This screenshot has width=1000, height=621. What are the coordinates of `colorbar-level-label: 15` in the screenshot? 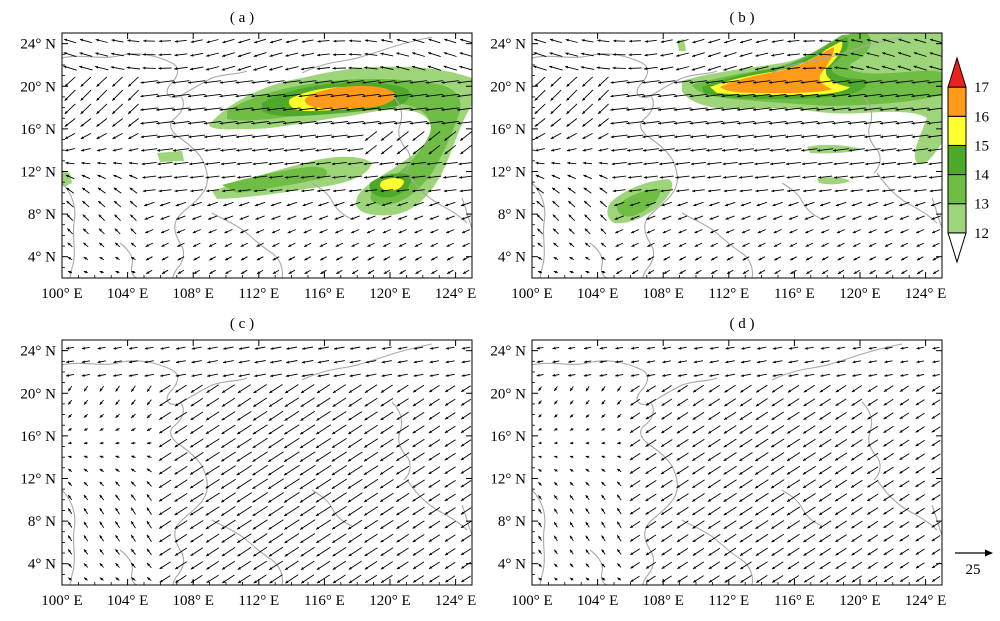 It's located at (981, 146).